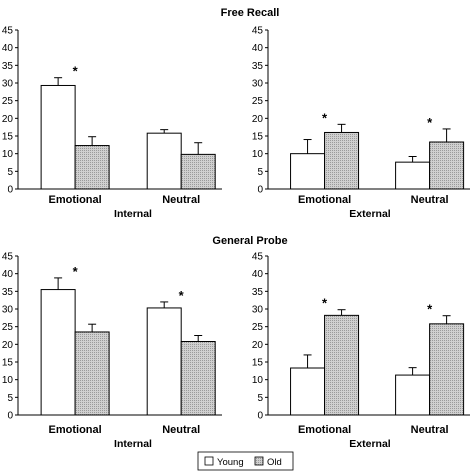 The height and width of the screenshot is (474, 474). What do you see at coordinates (249, 241) in the screenshot?
I see `section-title-general-probe: General Probe` at bounding box center [249, 241].